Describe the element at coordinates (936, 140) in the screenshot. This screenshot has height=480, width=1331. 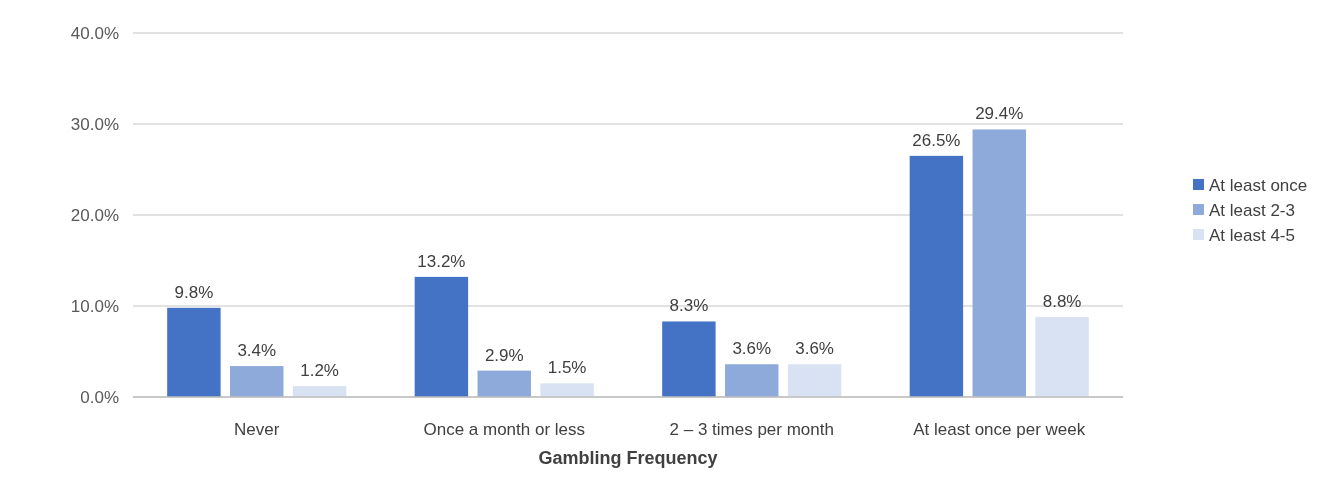
I see `data-label: 26.5%` at that location.